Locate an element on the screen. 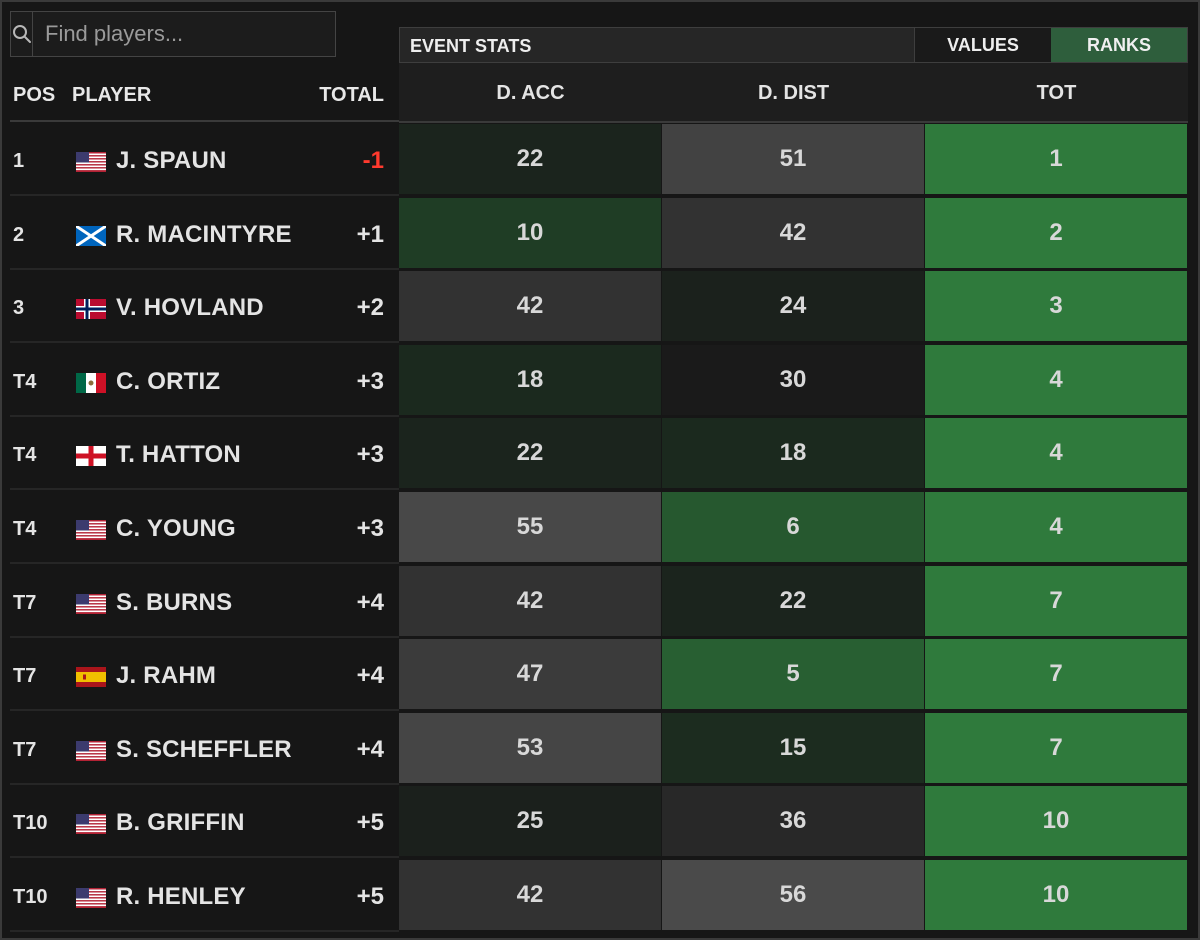 The width and height of the screenshot is (1200, 940). player-name: J. SPAUN is located at coordinates (171, 160).